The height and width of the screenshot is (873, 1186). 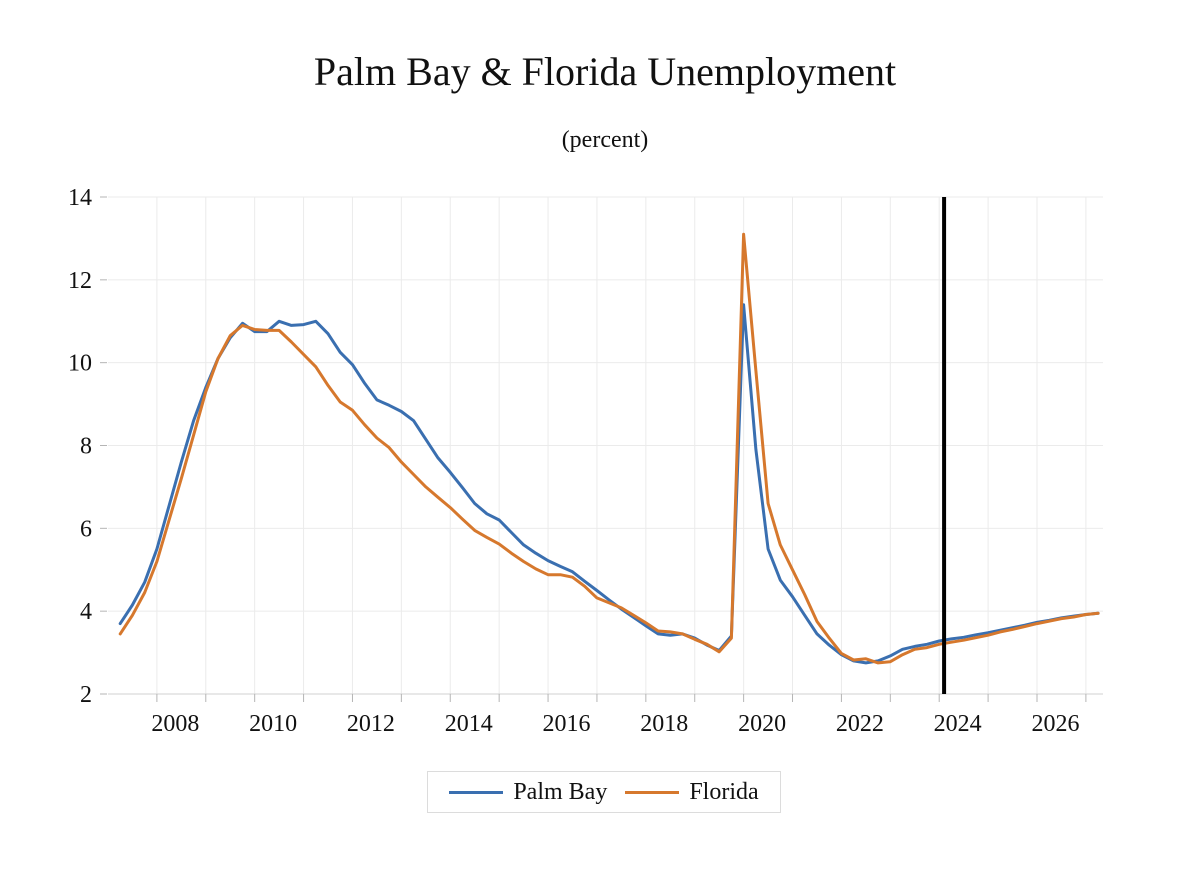 I want to click on y-tick-label: 10, so click(x=80, y=364).